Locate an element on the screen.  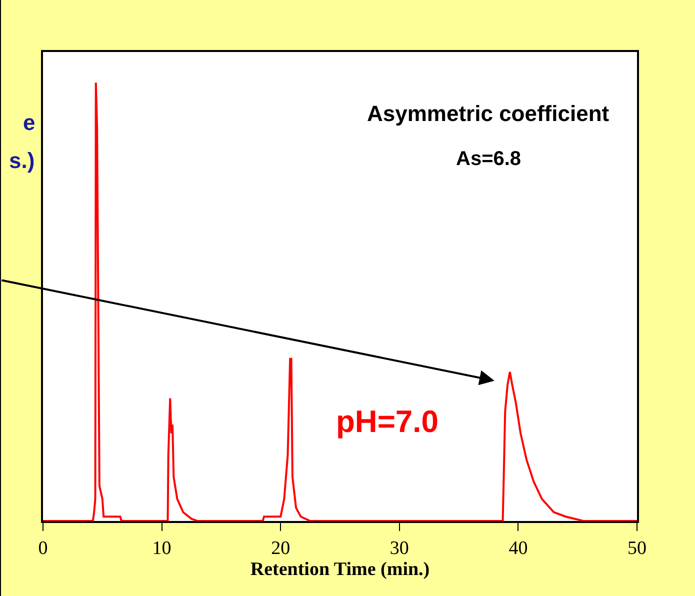
text: s.) is located at coordinates (22, 160).